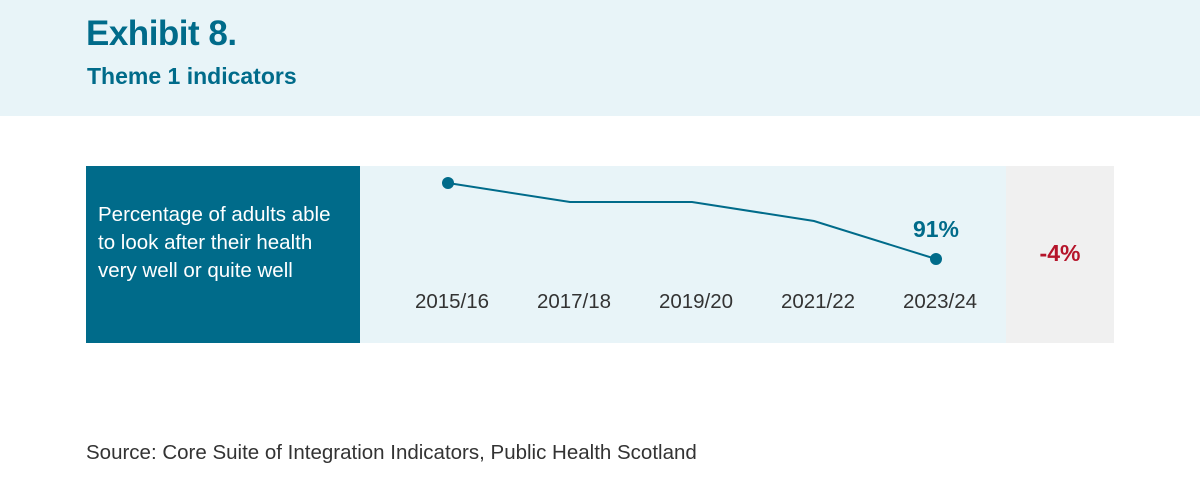 The height and width of the screenshot is (500, 1200). What do you see at coordinates (818, 301) in the screenshot?
I see `x-tick-label: 2021/22` at bounding box center [818, 301].